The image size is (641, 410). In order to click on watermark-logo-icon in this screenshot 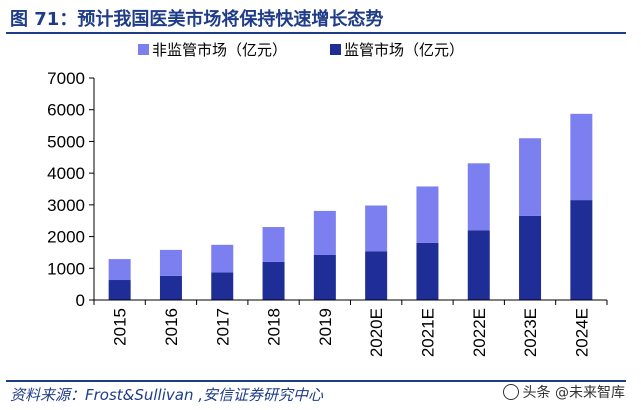, I will do `click(510, 392)`.